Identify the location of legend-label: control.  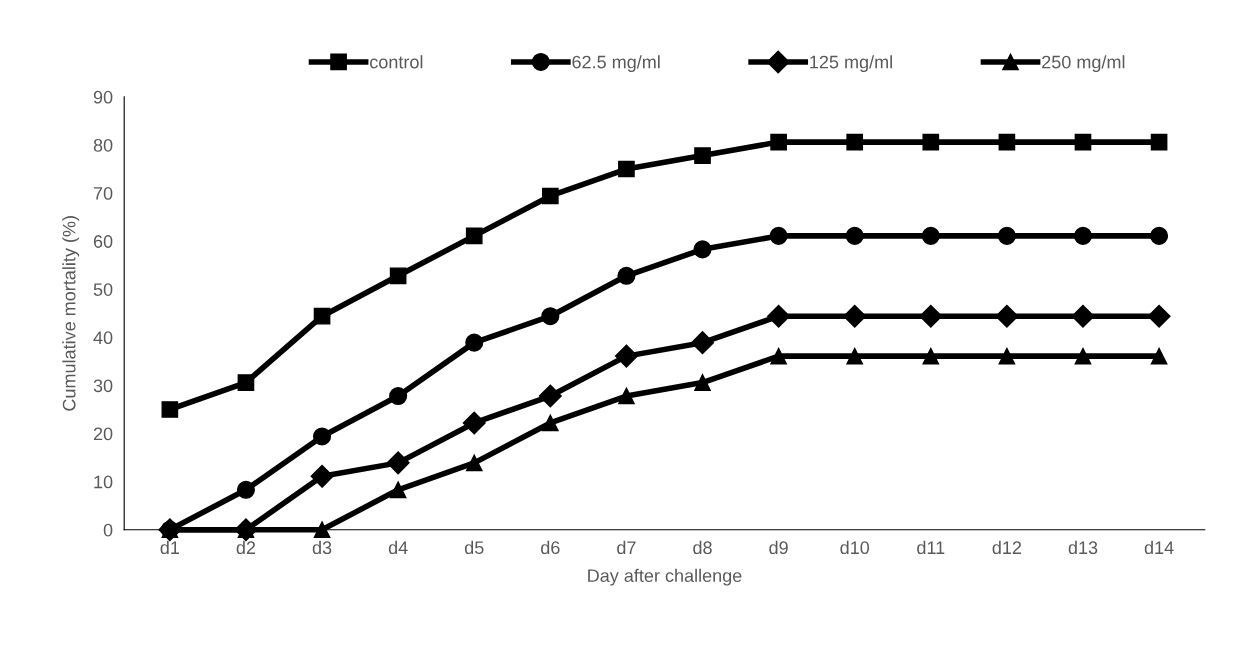
(396, 62).